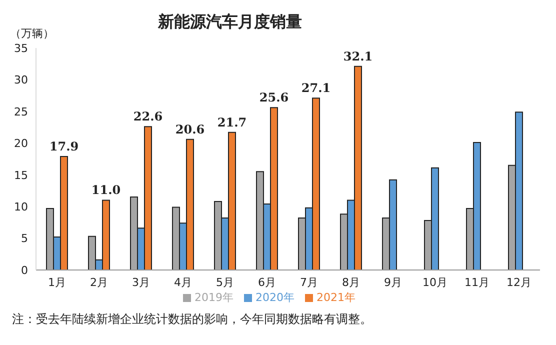  Describe the element at coordinates (99, 282) in the screenshot. I see `x-tick-label: 2月` at that location.